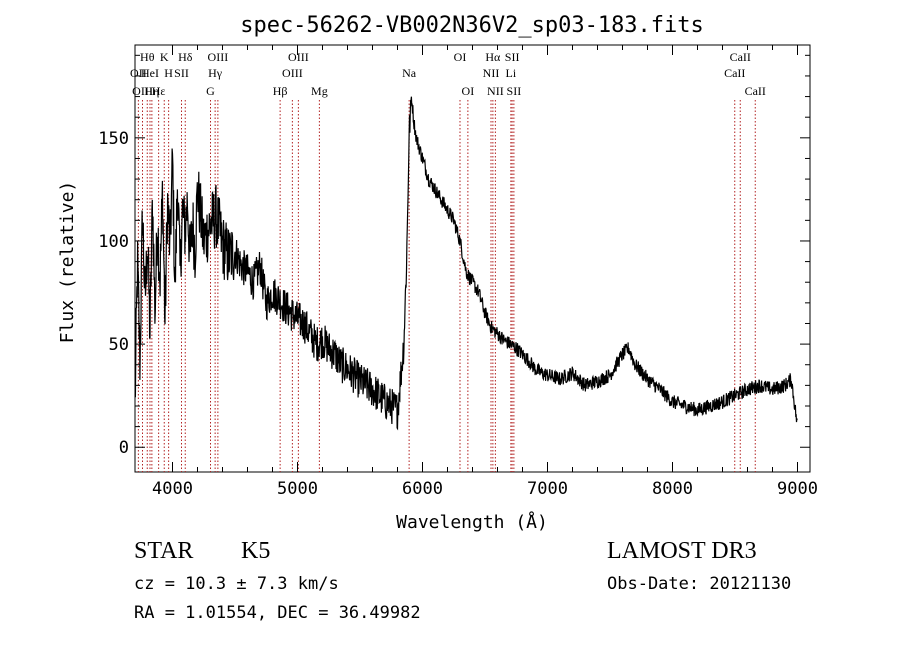 The image size is (900, 649). What do you see at coordinates (215, 73) in the screenshot?
I see `line-label-hγ: Hγ` at bounding box center [215, 73].